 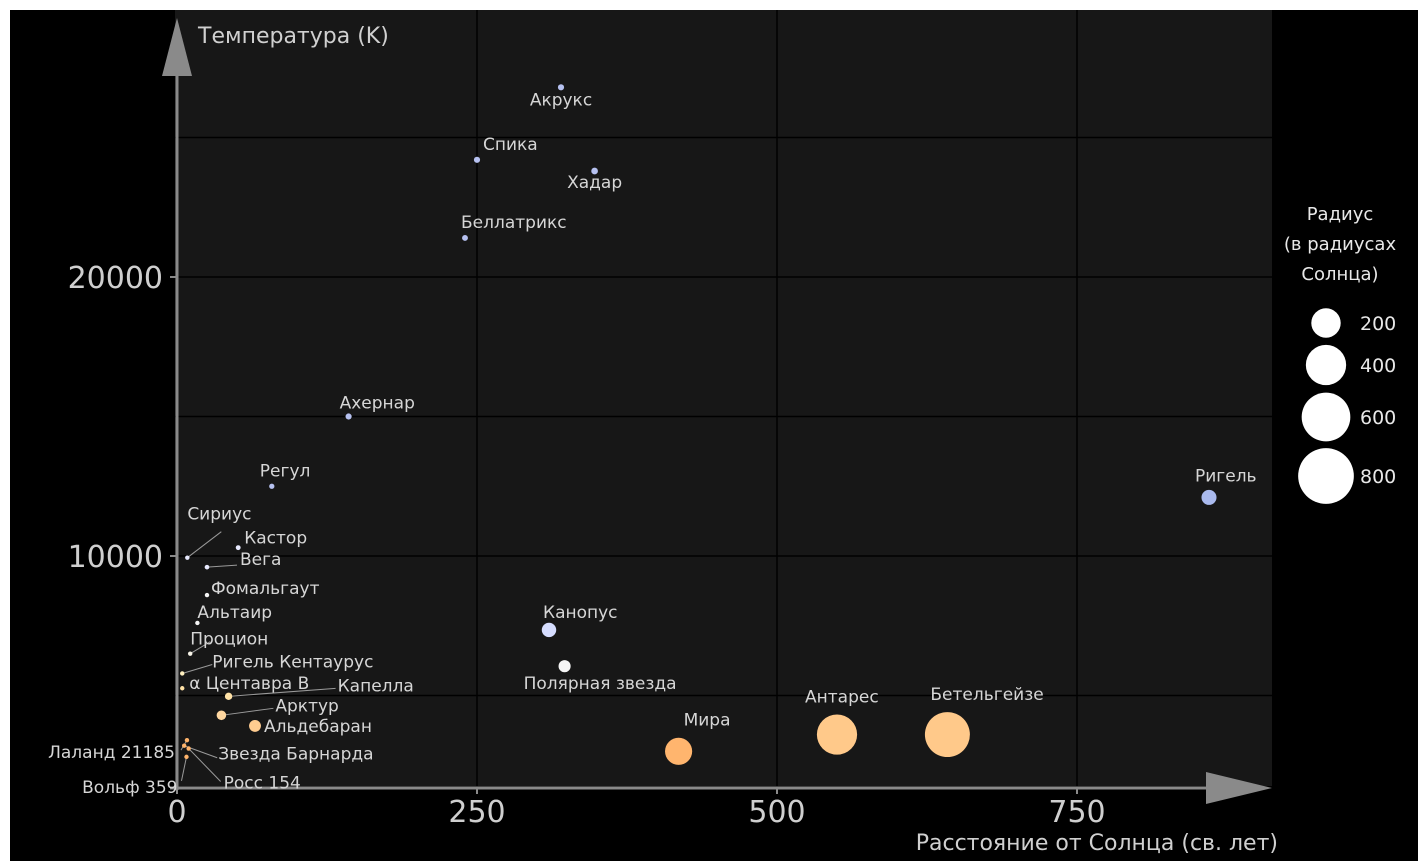 What do you see at coordinates (514, 223) in the screenshot?
I see `star-label: Беллатрикс` at bounding box center [514, 223].